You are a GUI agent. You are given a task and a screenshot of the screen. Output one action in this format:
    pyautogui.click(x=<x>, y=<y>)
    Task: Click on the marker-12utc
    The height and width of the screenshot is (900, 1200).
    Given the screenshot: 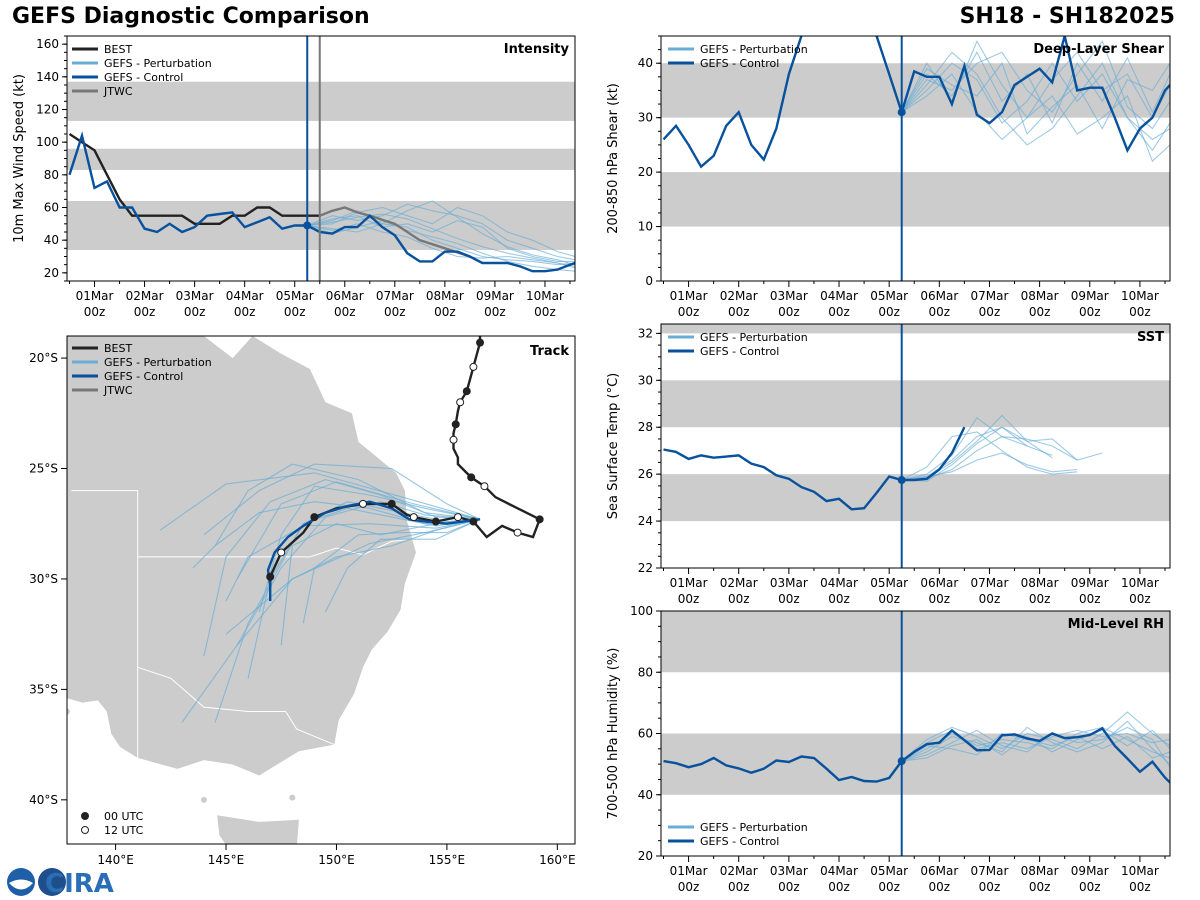 What is the action you would take?
    pyautogui.click(x=85, y=830)
    